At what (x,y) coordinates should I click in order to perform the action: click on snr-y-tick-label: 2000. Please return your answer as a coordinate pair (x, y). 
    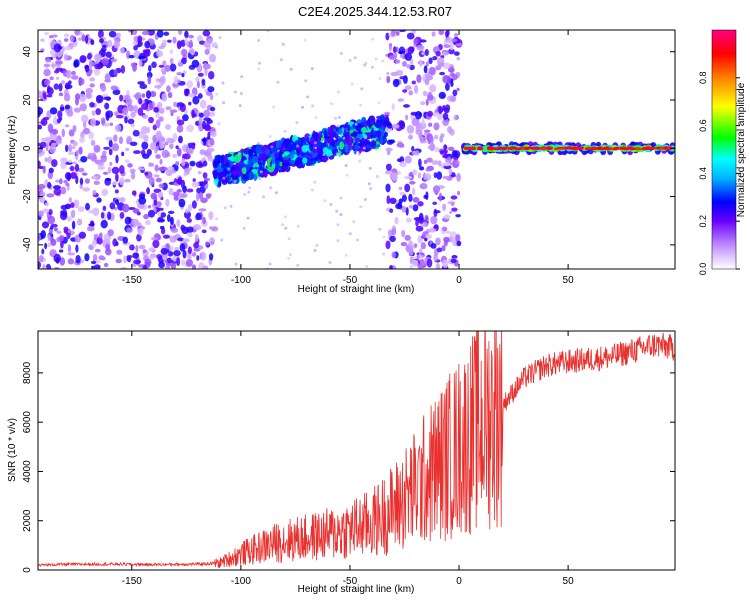
    Looking at the image, I should click on (27, 520).